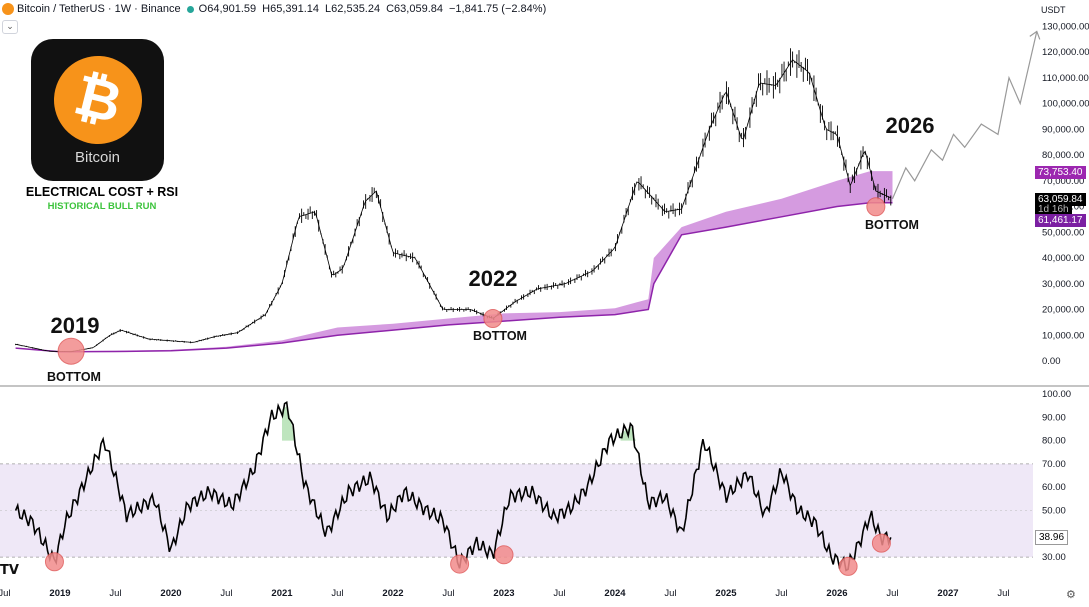  I want to click on lower-band-price-badge: 61,461.17, so click(1060, 220).